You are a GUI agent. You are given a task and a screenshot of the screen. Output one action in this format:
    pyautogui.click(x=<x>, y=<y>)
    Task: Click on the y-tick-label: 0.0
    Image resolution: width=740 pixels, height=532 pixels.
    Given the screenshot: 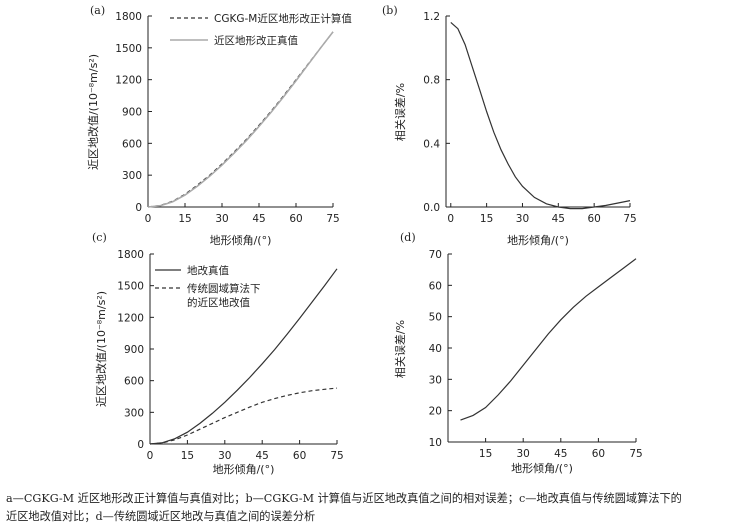 What is the action you would take?
    pyautogui.click(x=431, y=208)
    